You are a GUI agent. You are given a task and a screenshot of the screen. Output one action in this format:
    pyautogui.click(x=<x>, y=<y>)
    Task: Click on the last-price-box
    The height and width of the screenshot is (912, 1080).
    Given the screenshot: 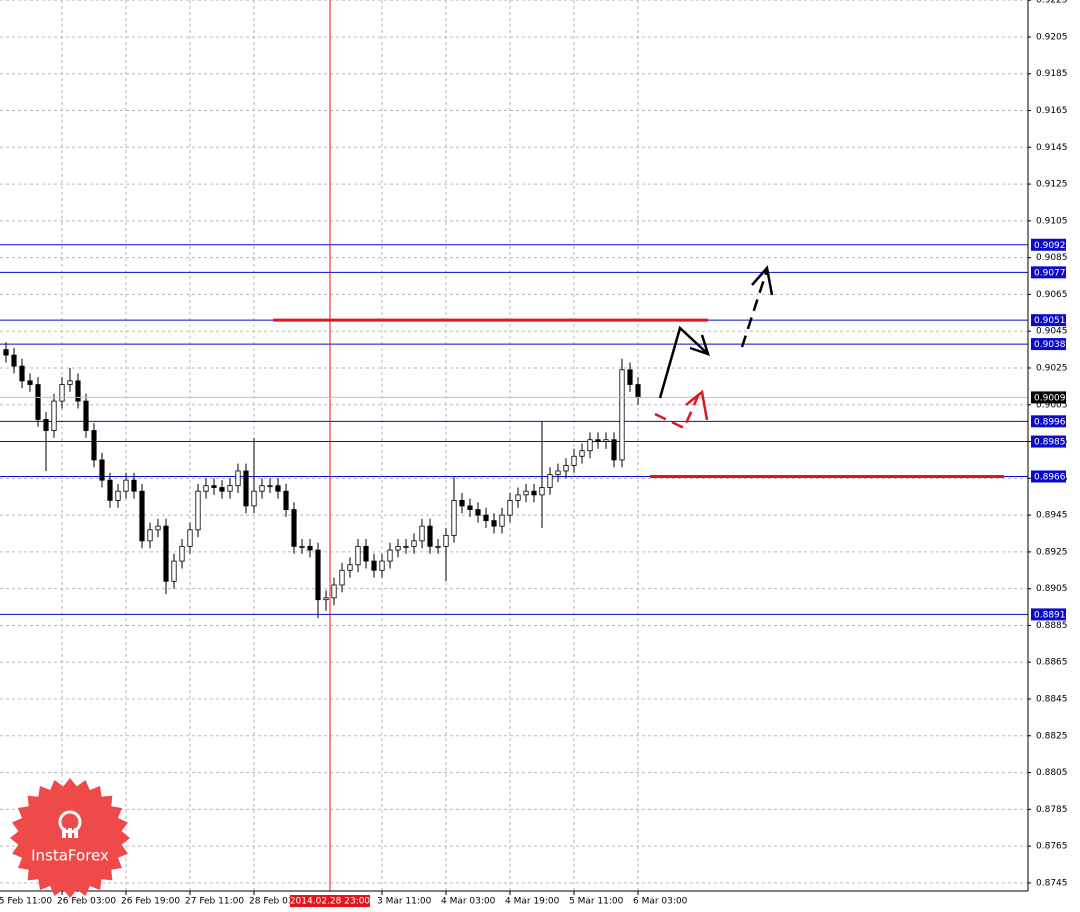 What is the action you would take?
    pyautogui.click(x=1048, y=397)
    